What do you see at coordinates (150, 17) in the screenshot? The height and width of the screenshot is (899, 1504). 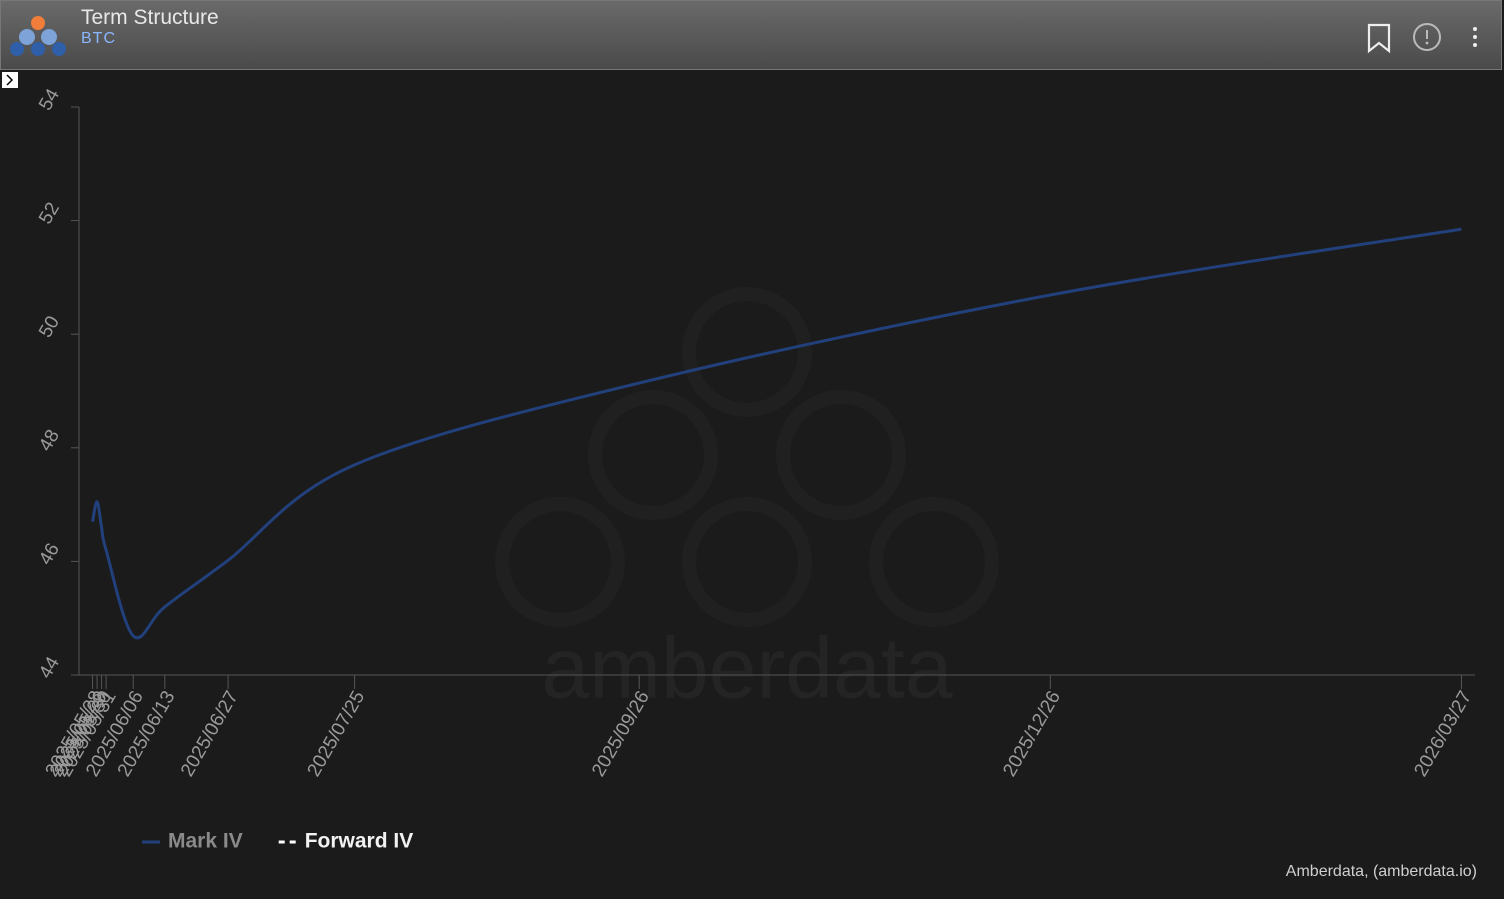 I see `title: Term Structure` at bounding box center [150, 17].